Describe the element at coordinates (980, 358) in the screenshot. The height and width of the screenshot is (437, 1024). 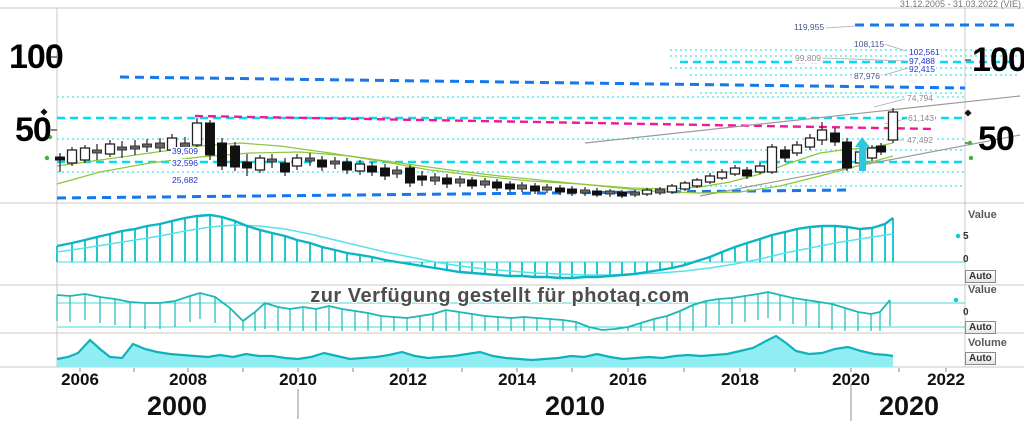
I see `panel3-auto-button: Auto` at that location.